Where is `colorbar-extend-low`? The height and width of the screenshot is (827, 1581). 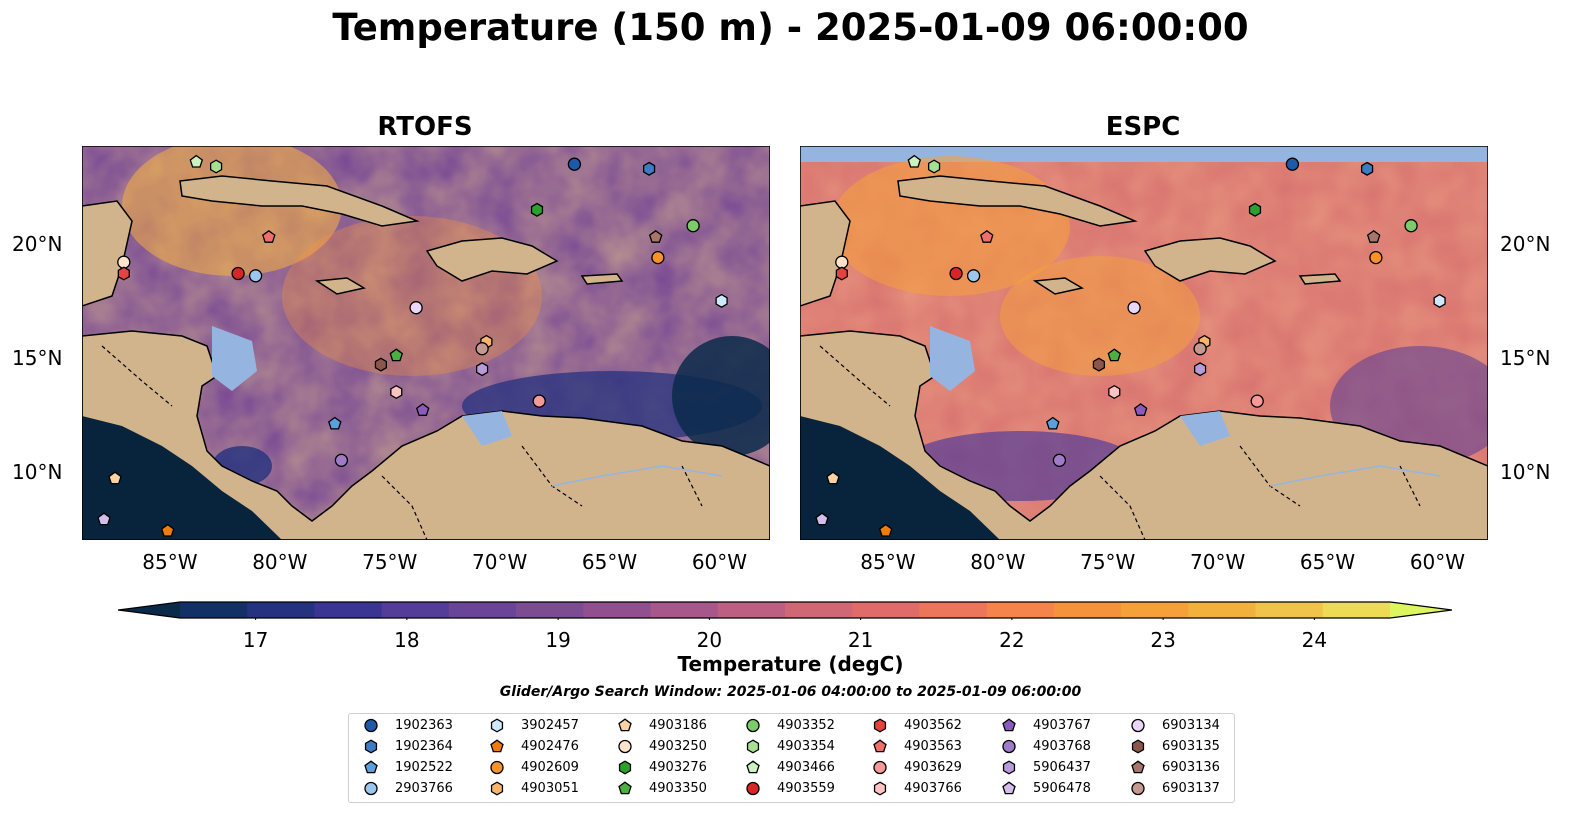
colorbar-extend-low is located at coordinates (149, 610).